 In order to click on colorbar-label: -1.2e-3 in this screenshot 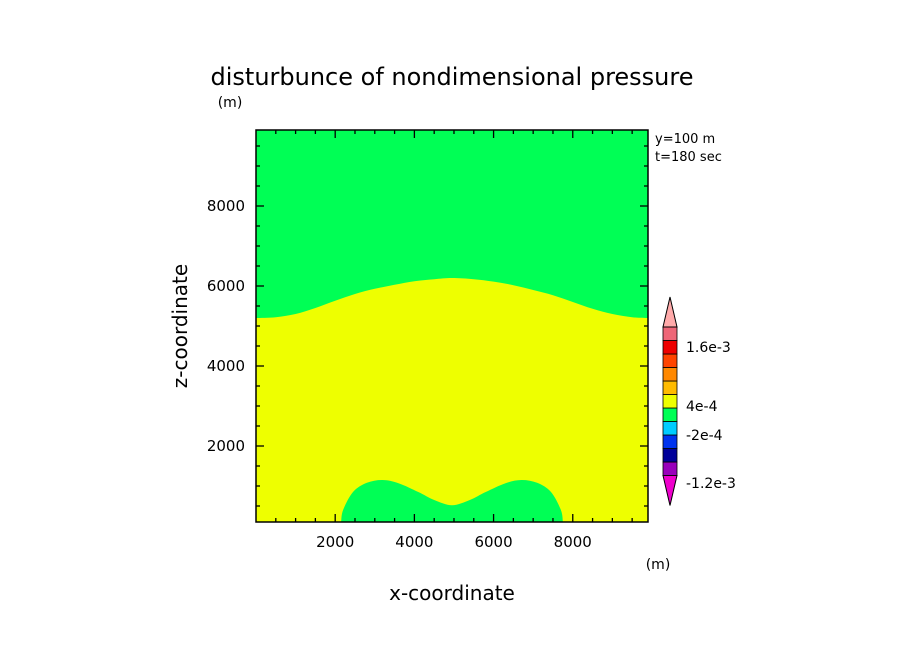, I will do `click(711, 484)`.